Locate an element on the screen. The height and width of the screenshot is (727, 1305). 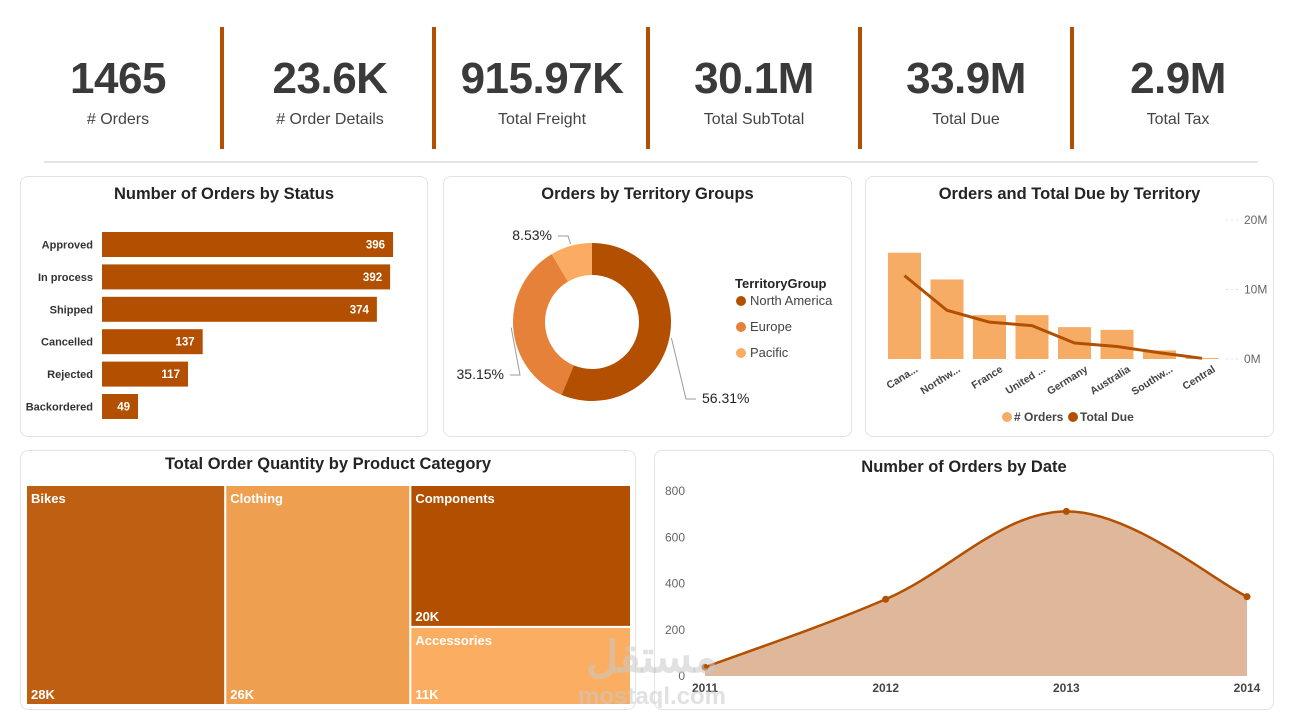
kpi-card-total-subtotal: 30.1M Total SubTotal is located at coordinates (754, 87).